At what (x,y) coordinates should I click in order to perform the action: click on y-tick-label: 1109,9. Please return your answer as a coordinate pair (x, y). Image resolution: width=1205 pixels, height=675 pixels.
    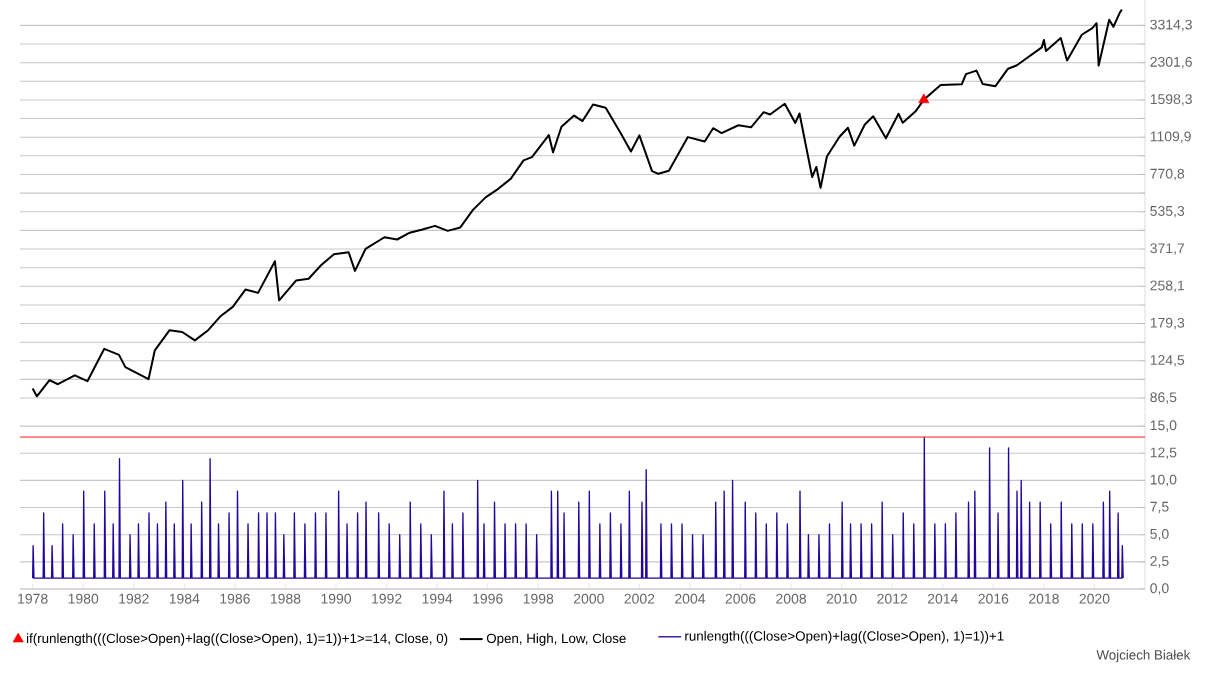
    Looking at the image, I should click on (1170, 137).